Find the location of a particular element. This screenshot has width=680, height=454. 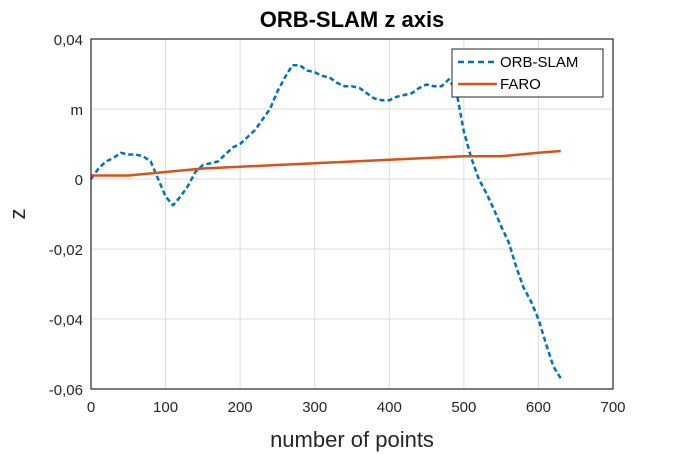

legend-box is located at coordinates (527, 73).